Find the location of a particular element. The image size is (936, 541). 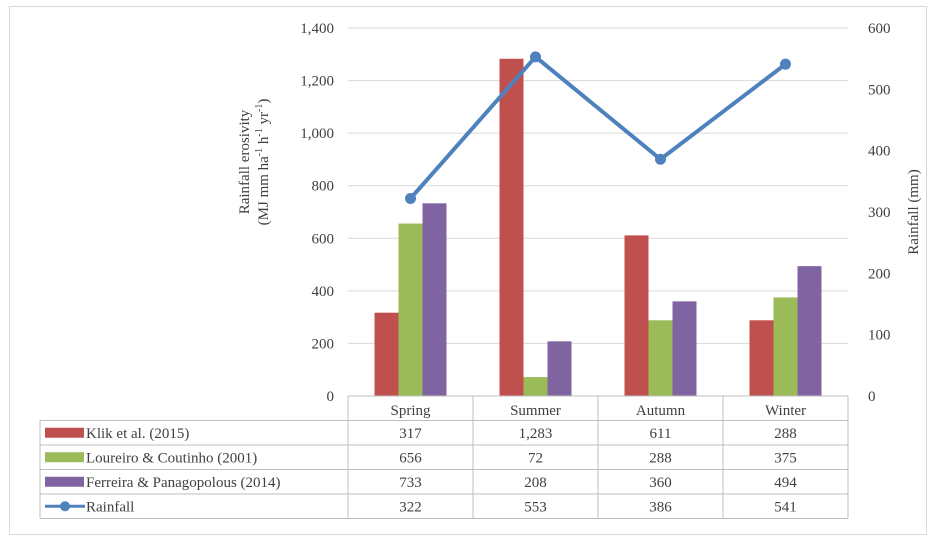

legend-label: Ferreira & Panagopolous (2014) is located at coordinates (183, 483).